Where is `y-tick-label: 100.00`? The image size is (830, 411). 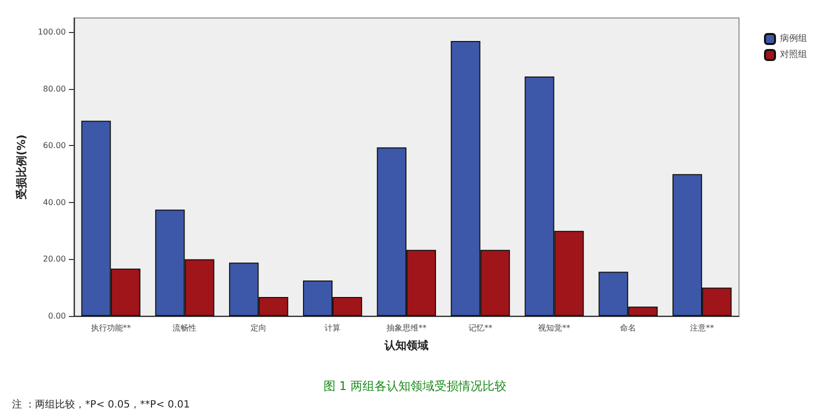
y-tick-label: 100.00 is located at coordinates (52, 32).